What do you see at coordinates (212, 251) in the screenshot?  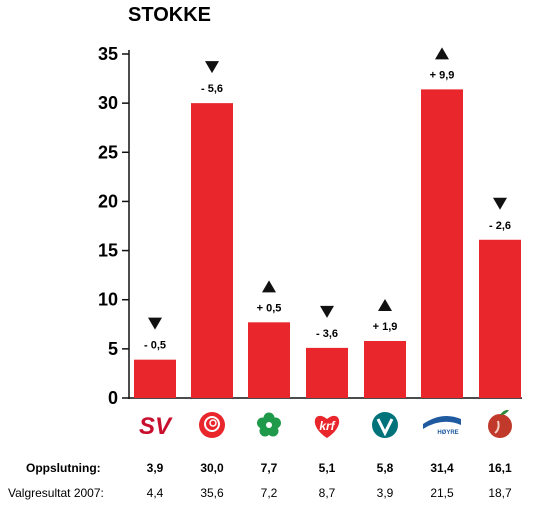 I see `bar-ap` at bounding box center [212, 251].